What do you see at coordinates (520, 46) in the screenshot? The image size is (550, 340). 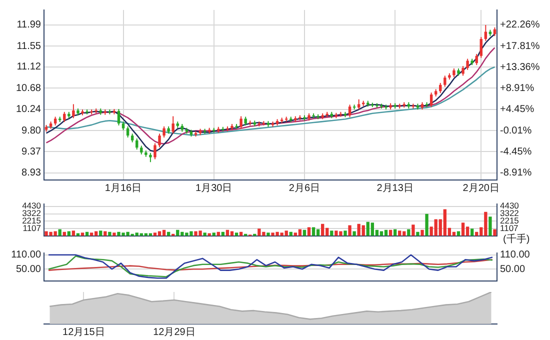 I see `y2-tick-label: +17.81%` at bounding box center [520, 46].